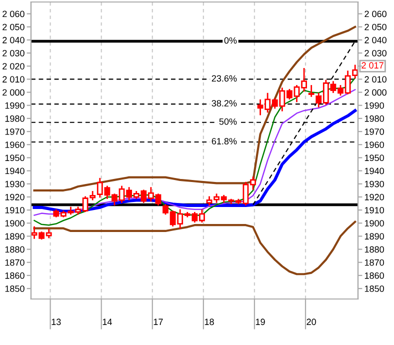  What do you see at coordinates (375, 27) in the screenshot?
I see `y2-tick-label: 2 050` at bounding box center [375, 27].